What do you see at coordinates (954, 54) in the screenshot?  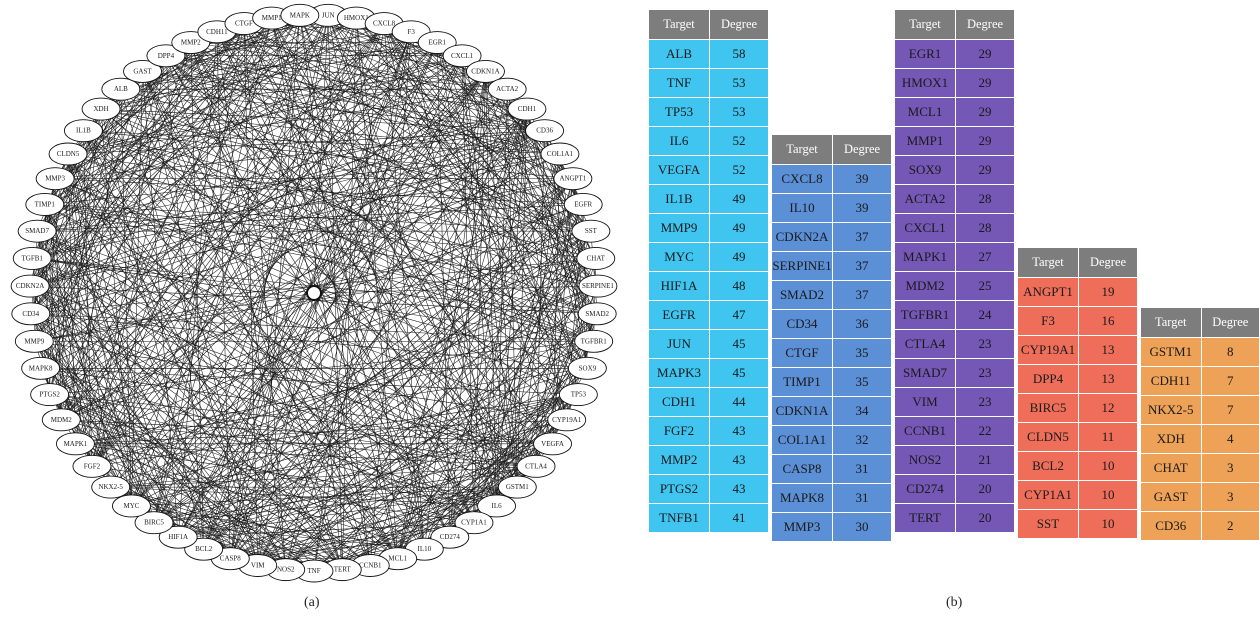 I see `table-row: EGR1 29` at bounding box center [954, 54].